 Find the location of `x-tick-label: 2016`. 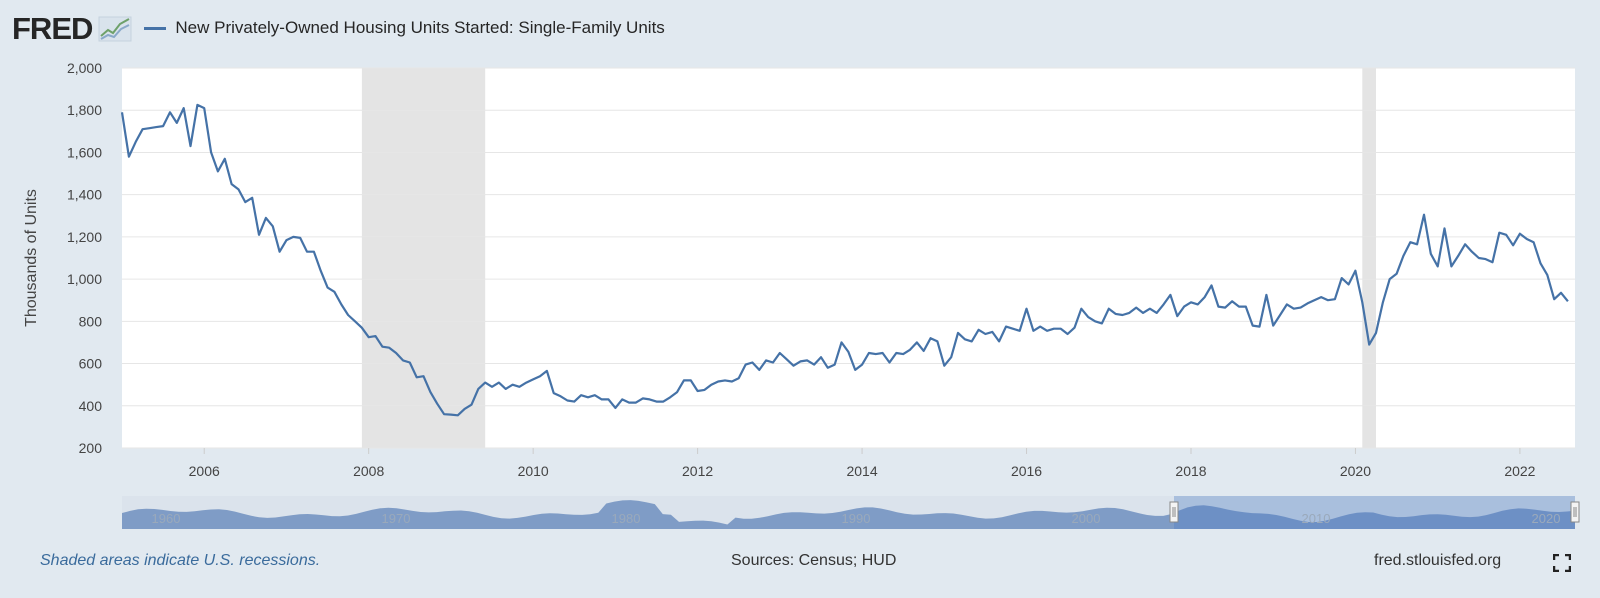

x-tick-label: 2016 is located at coordinates (1026, 471).